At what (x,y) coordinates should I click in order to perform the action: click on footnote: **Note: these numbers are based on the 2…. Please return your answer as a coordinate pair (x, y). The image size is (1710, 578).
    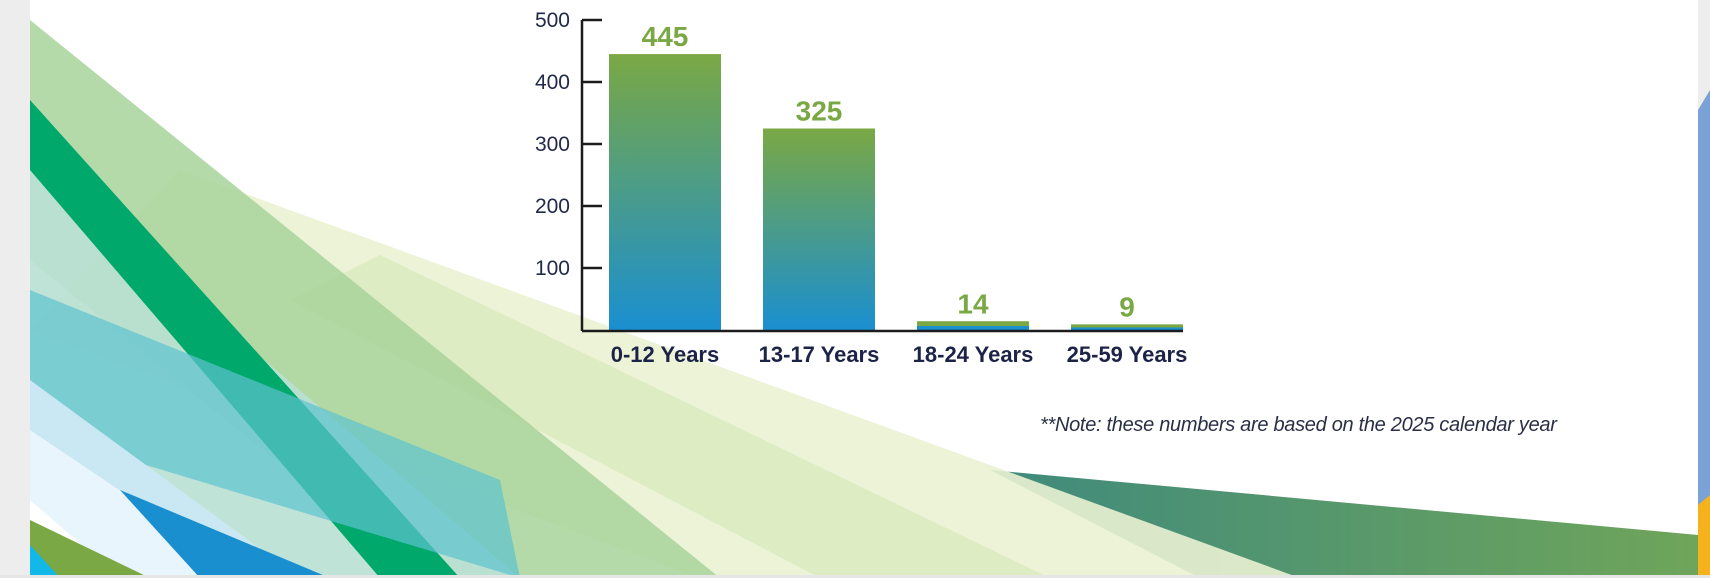
    Looking at the image, I should click on (1298, 425).